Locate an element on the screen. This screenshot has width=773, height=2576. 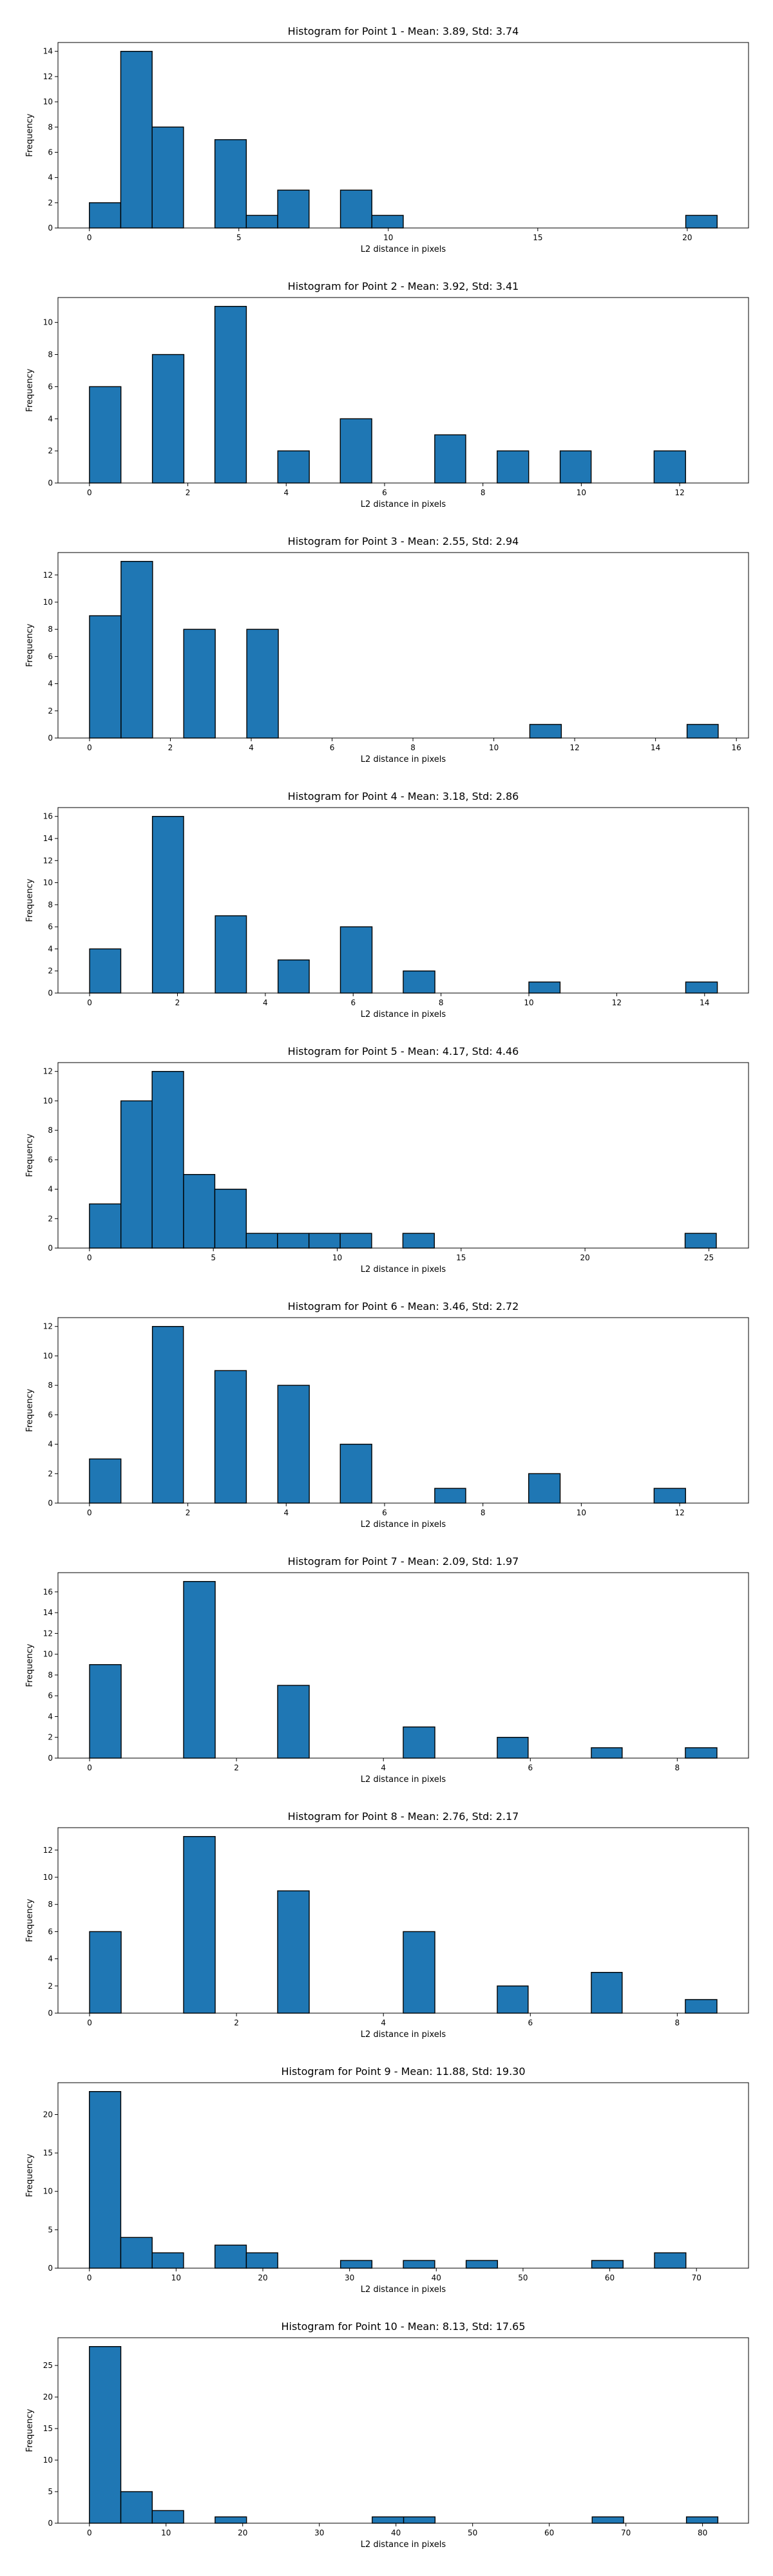
x-tick-label: 12 is located at coordinates (617, 1003).